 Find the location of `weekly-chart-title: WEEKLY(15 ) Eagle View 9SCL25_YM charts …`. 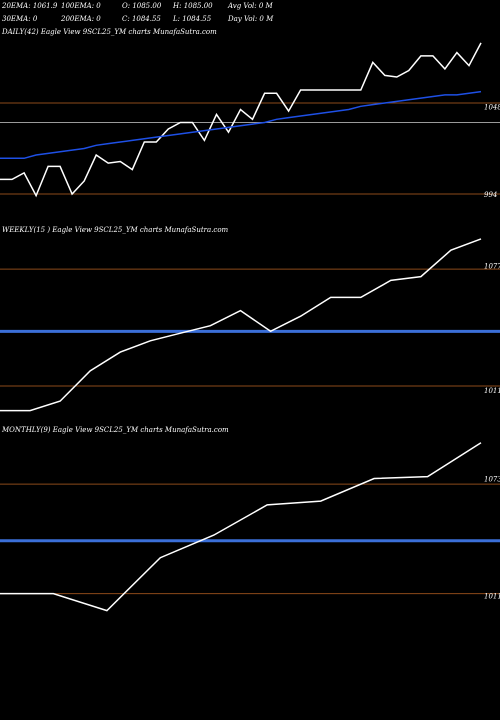

weekly-chart-title: WEEKLY(15 ) Eagle View 9SCL25_YM charts … is located at coordinates (115, 230).